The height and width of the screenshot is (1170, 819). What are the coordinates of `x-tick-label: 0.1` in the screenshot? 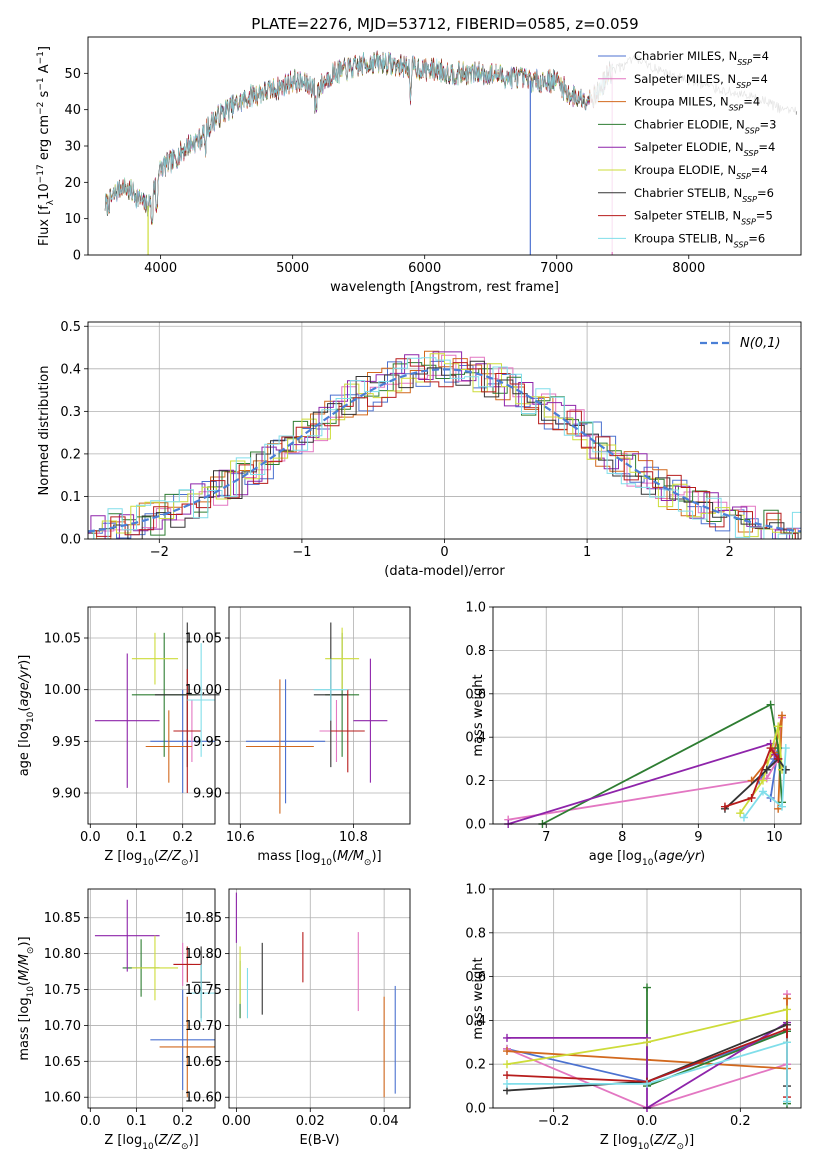 It's located at (136, 837).